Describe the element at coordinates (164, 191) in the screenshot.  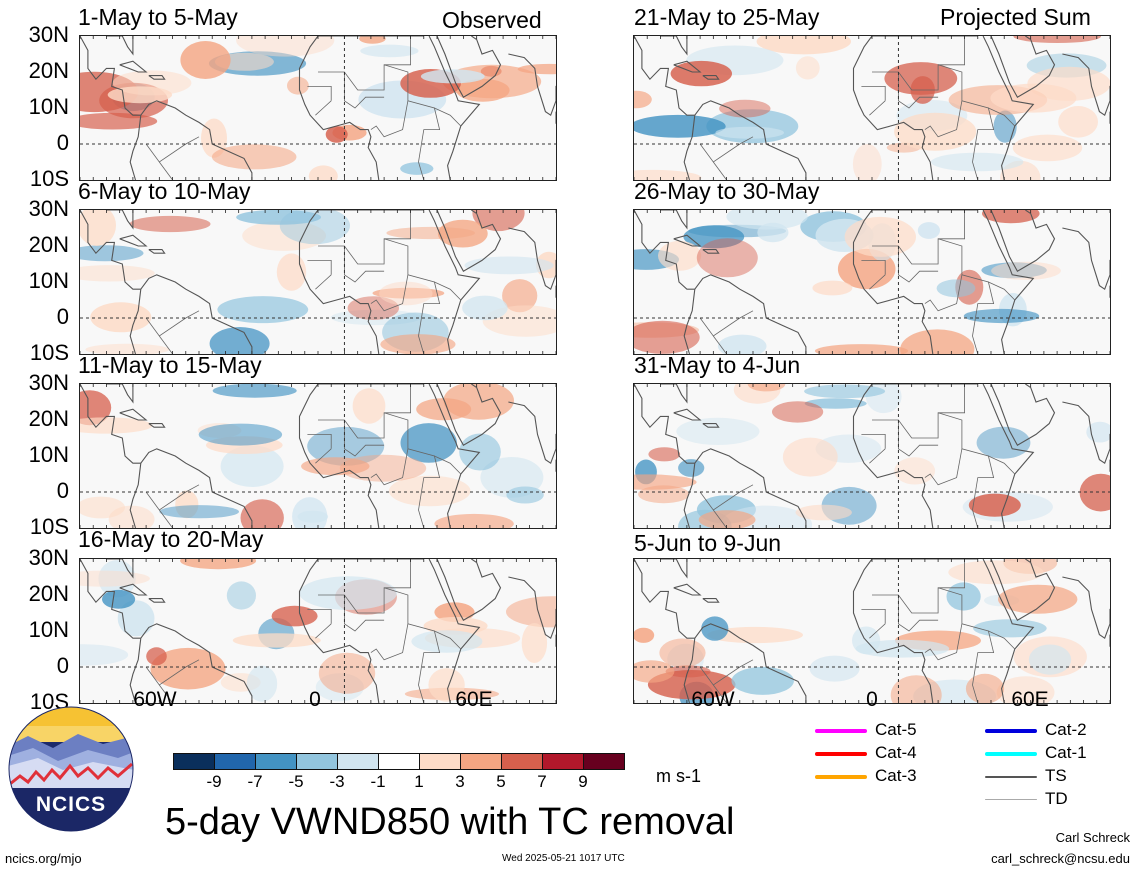
I see `panel-title-left-2: 6-May to 10-May` at that location.